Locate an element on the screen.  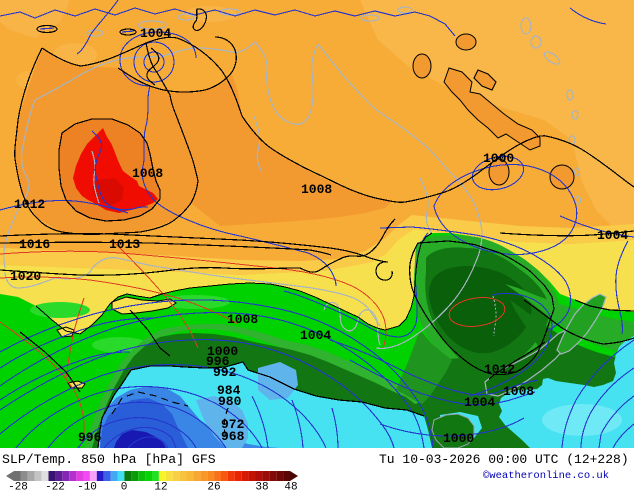
svg-text: -22 is located at coordinates (55, 486).